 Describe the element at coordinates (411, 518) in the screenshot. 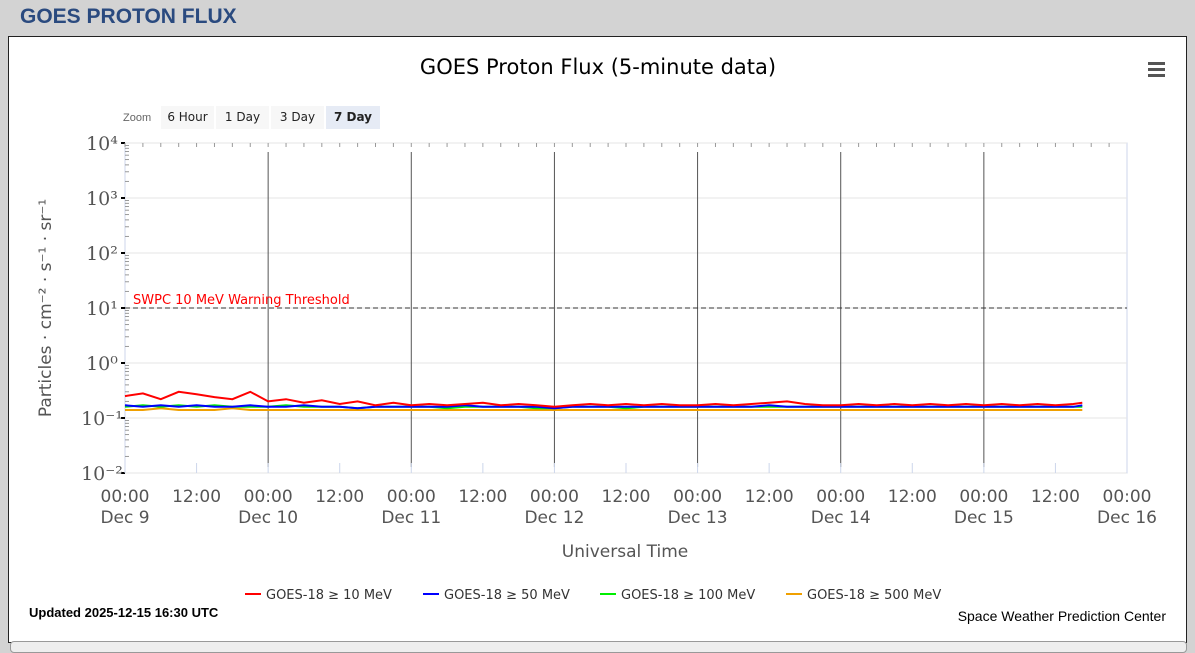

I see `x-tick-date: Dec 11` at that location.